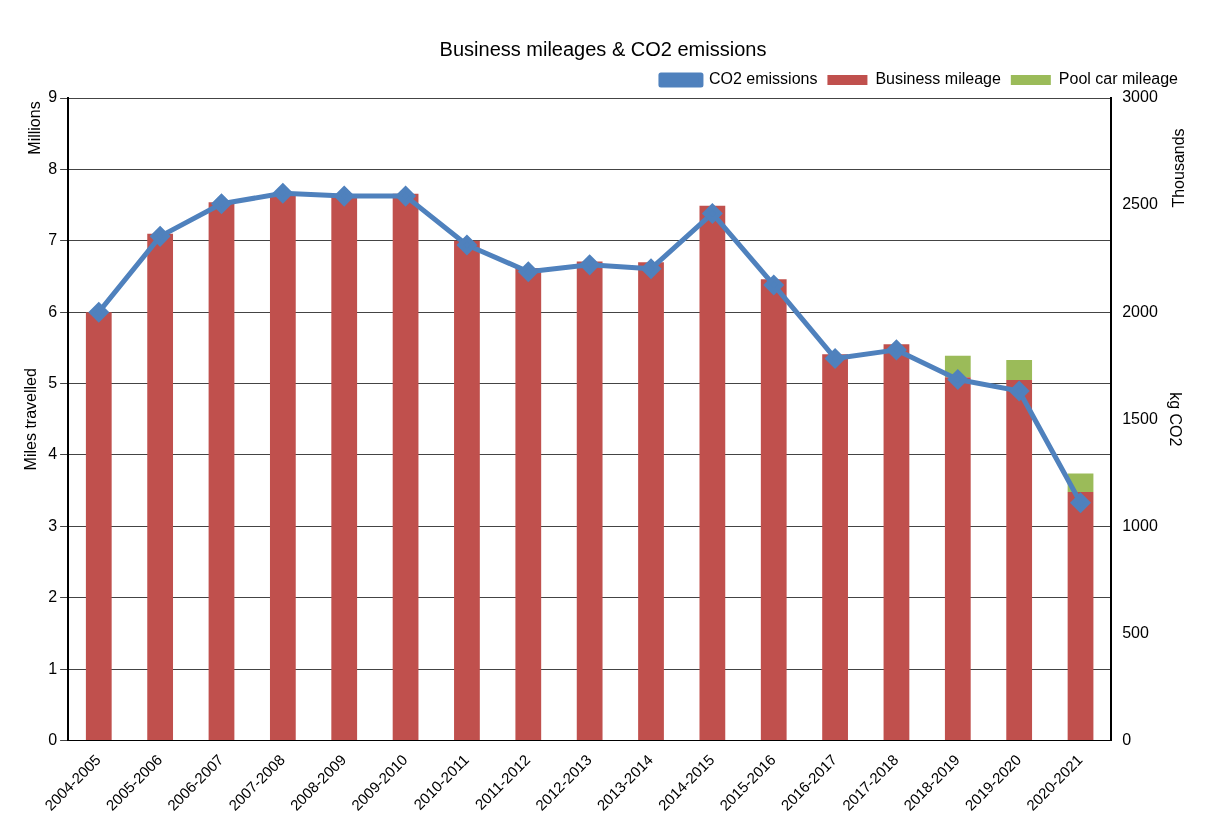 The height and width of the screenshot is (840, 1207). Describe the element at coordinates (53, 382) in the screenshot. I see `y-tick-label: 5` at that location.